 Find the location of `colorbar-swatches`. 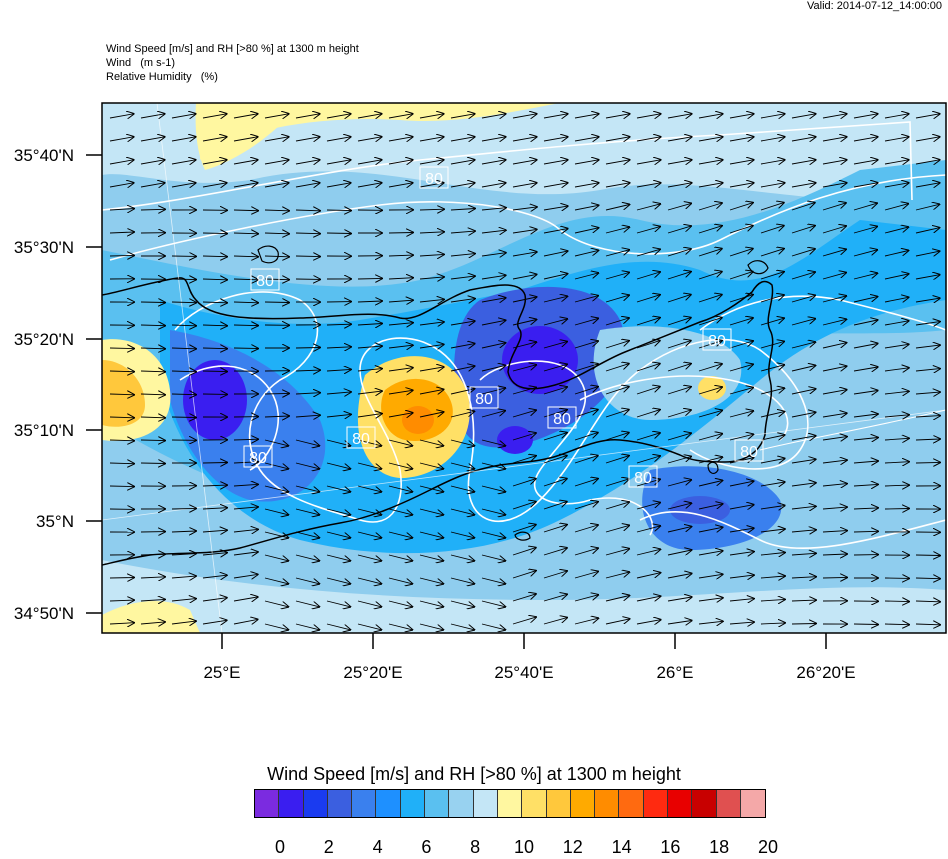

colorbar-swatches is located at coordinates (510, 803).